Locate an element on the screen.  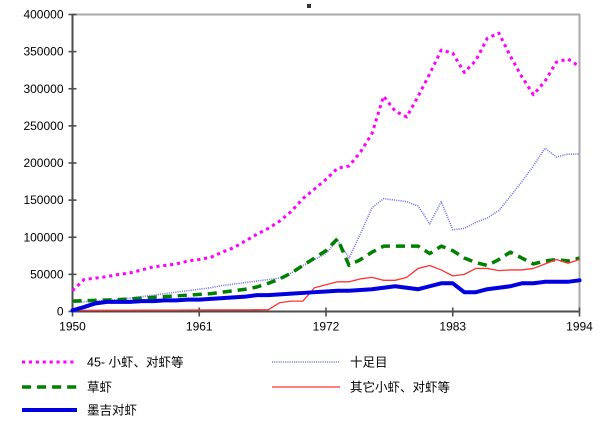
y-tick-label: 250000 is located at coordinates (43, 126).